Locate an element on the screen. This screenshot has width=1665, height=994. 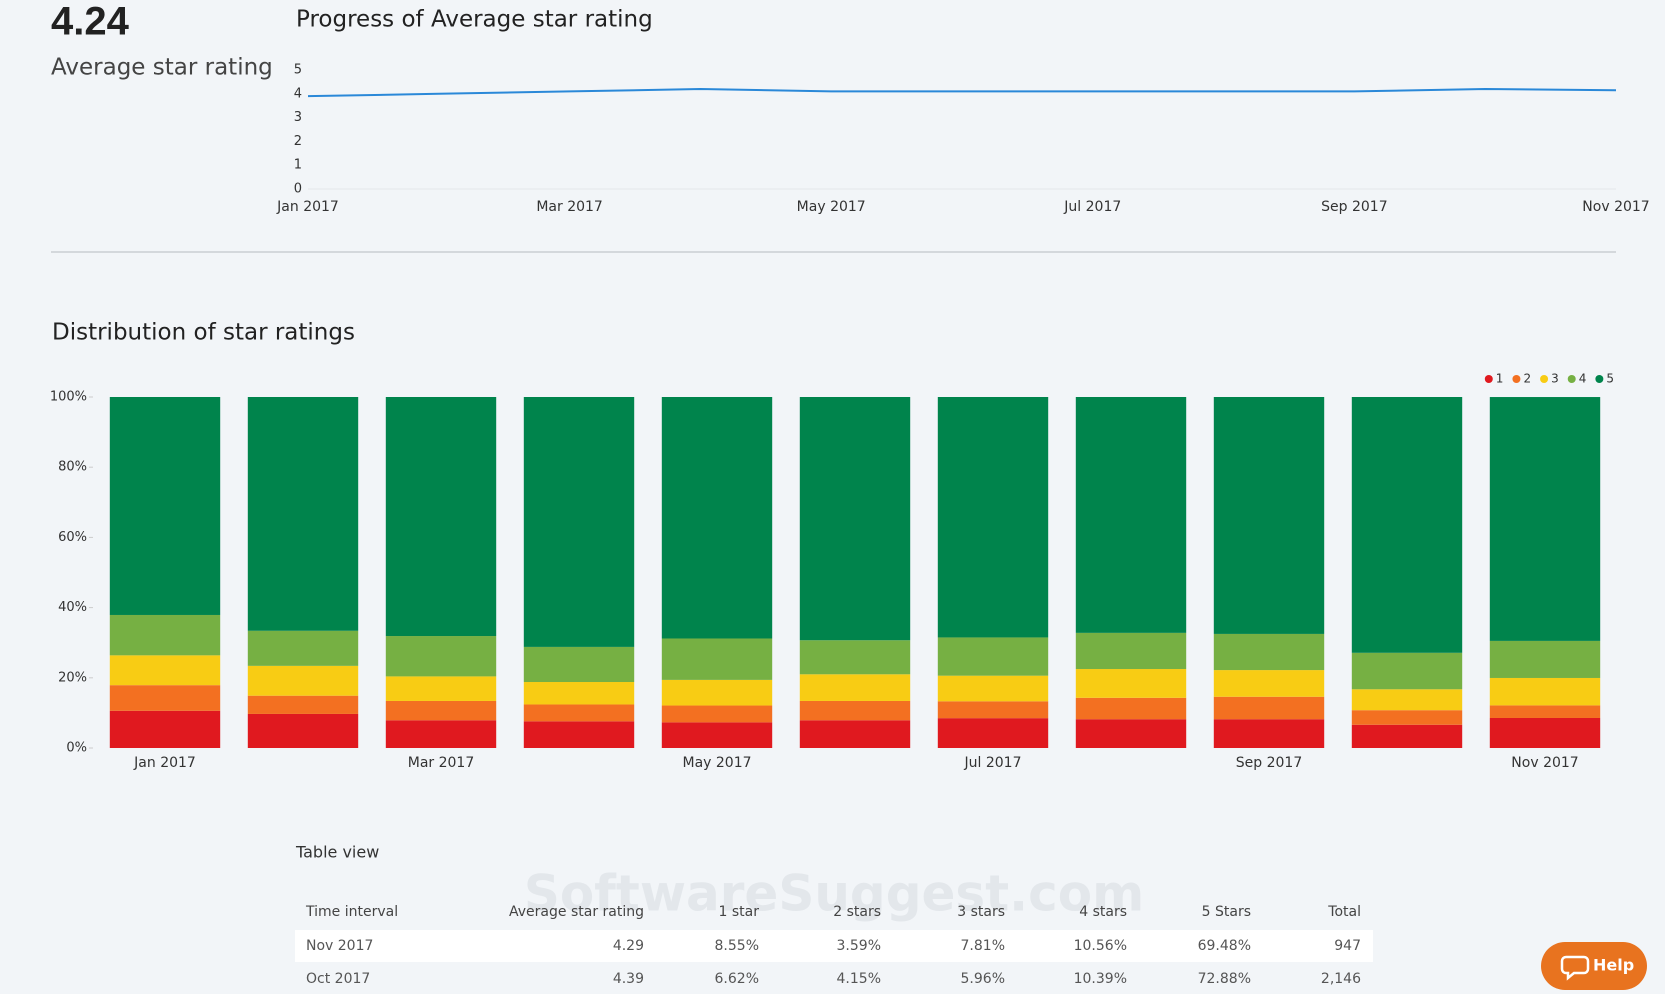
x-tick-label: Jan 2017 is located at coordinates (164, 763).